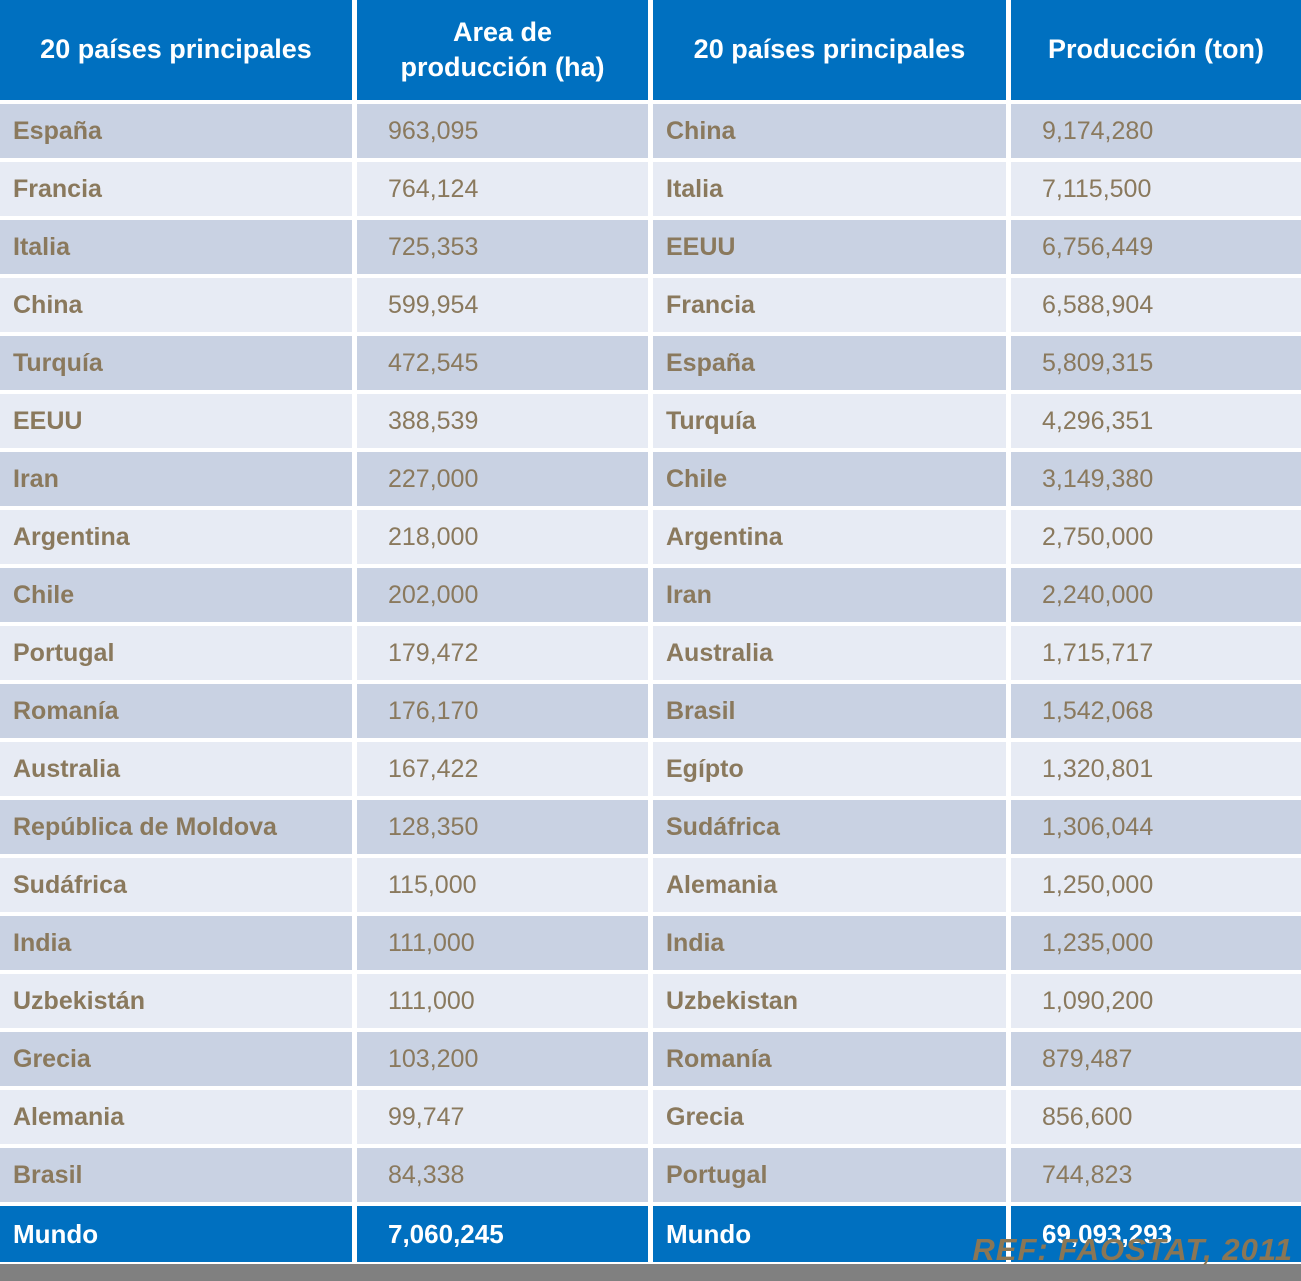 The width and height of the screenshot is (1301, 1281). I want to click on area-country-cell: India, so click(176, 943).